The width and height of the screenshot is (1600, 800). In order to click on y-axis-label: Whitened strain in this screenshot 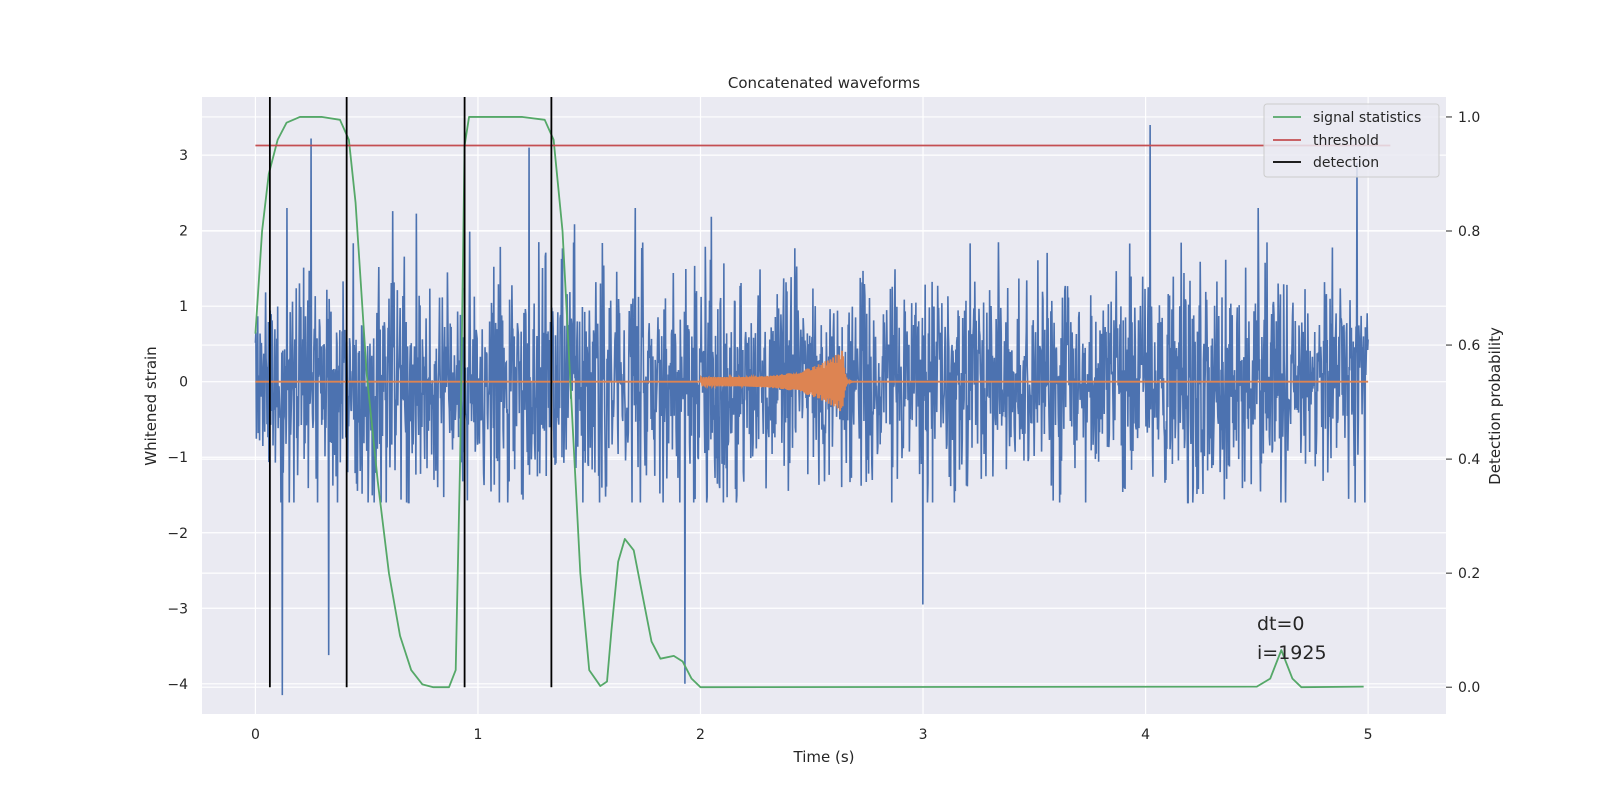, I will do `click(151, 405)`.